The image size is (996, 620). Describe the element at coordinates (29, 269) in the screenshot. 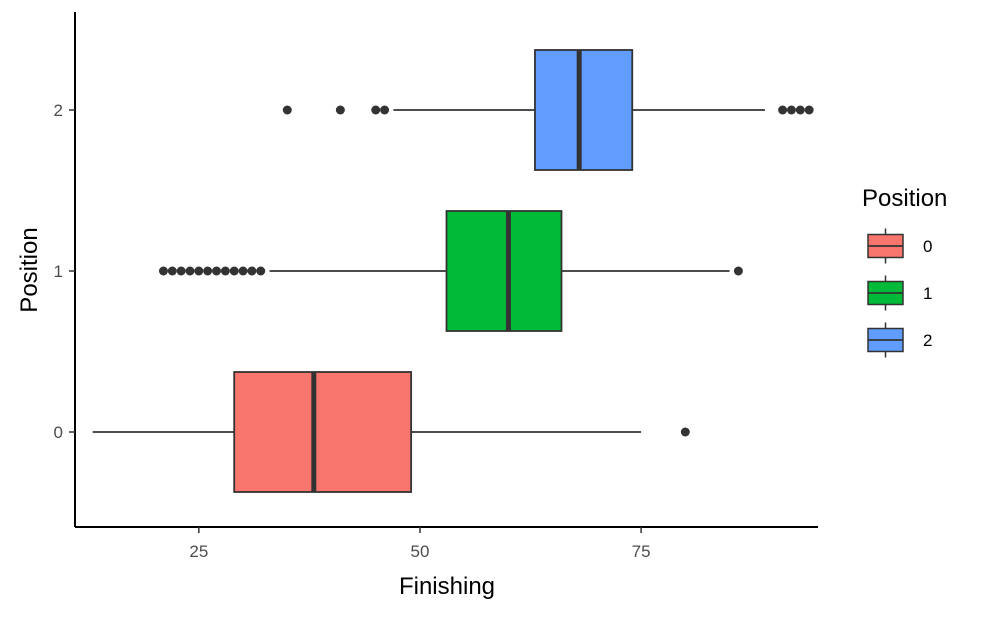

I see `y-axis-title: Position` at that location.